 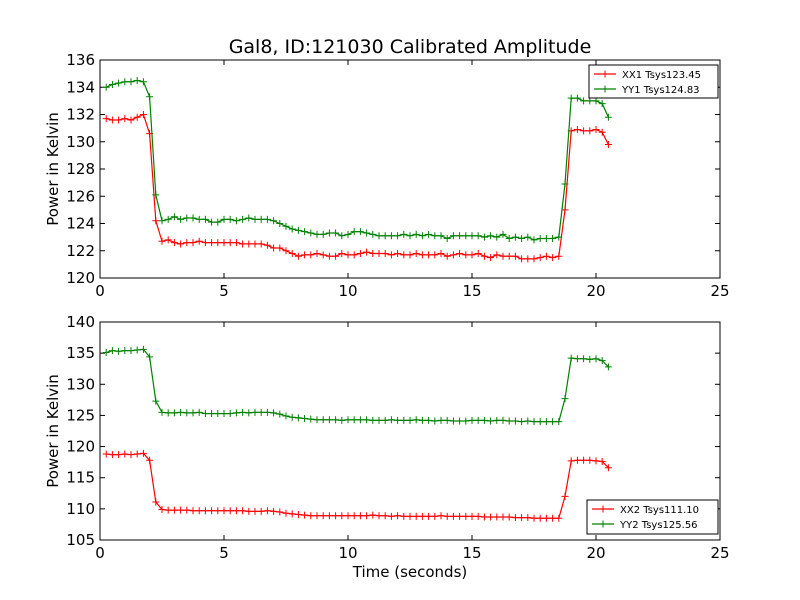 What do you see at coordinates (658, 525) in the screenshot?
I see `legend-label: YY2 Tsys125.56` at bounding box center [658, 525].